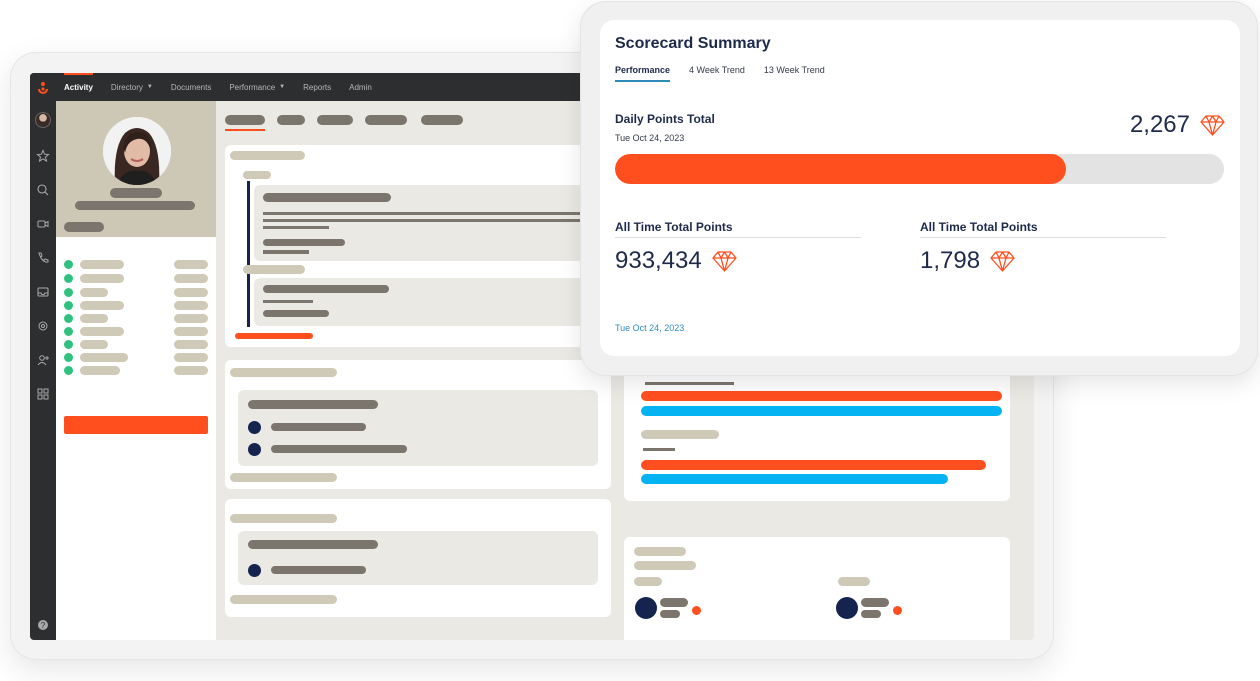 This screenshot has height=681, width=1260. Describe the element at coordinates (418, 424) in the screenshot. I see `task-card` at that location.